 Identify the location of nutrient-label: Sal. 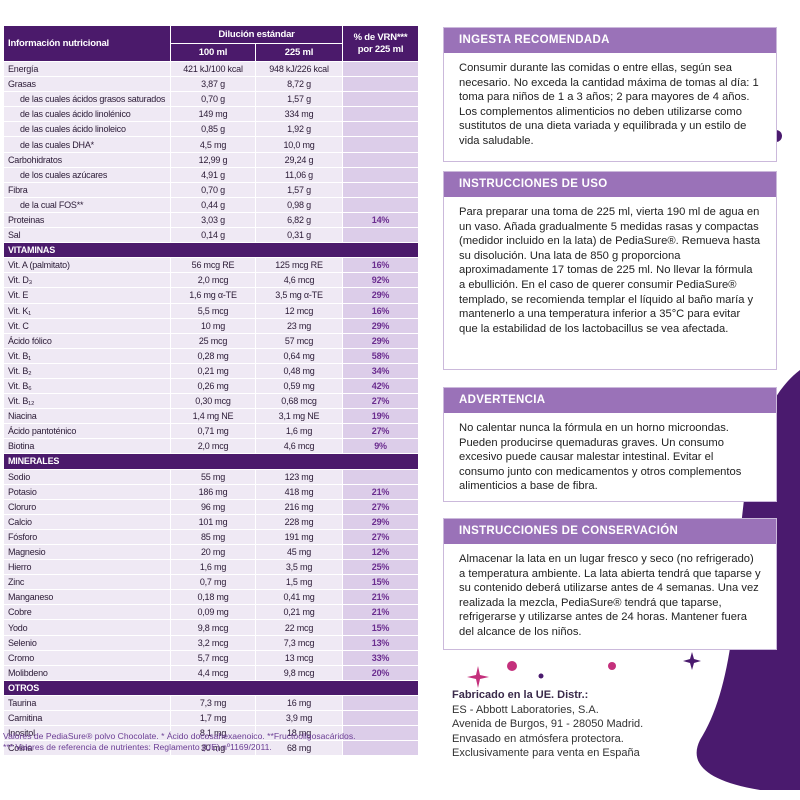
(87, 235).